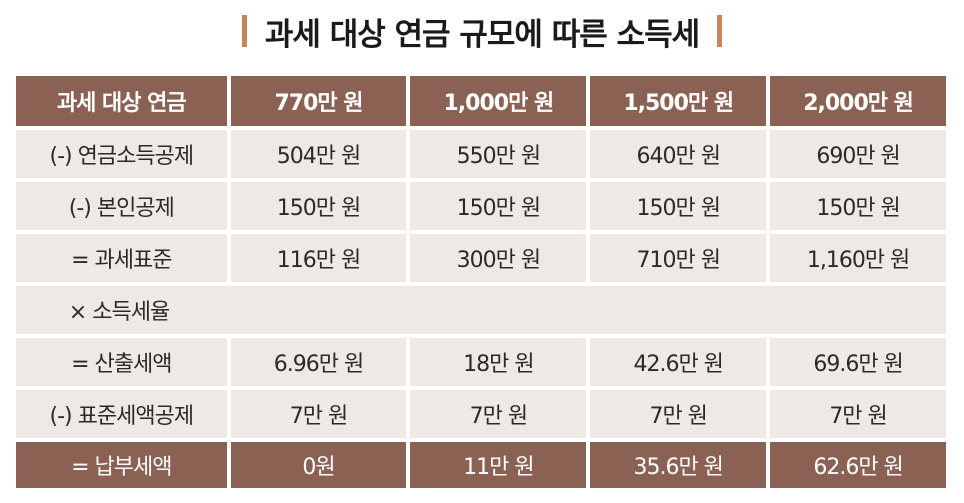  Describe the element at coordinates (678, 101) in the screenshot. I see `header-cell-1500: 1,500만 원` at that location.